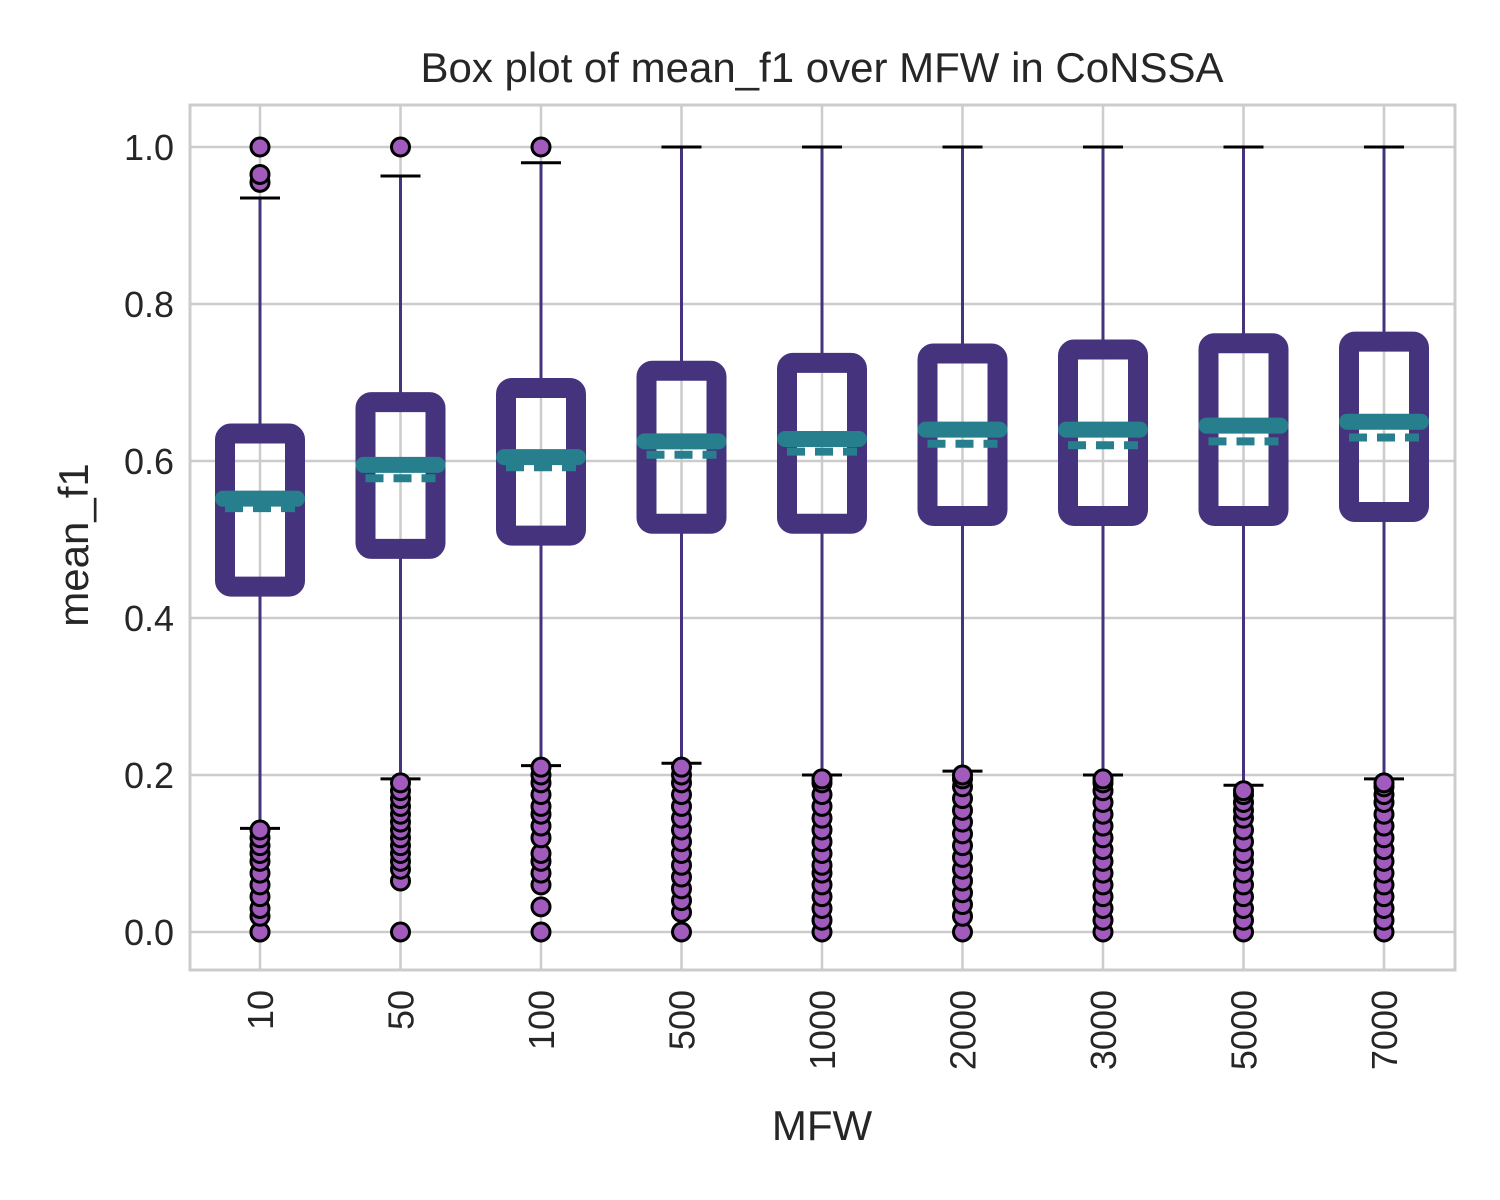  I want to click on x-tick-labels: 10 50 100 500 1000 2000 3000 5000 7000, so click(822, 1030).